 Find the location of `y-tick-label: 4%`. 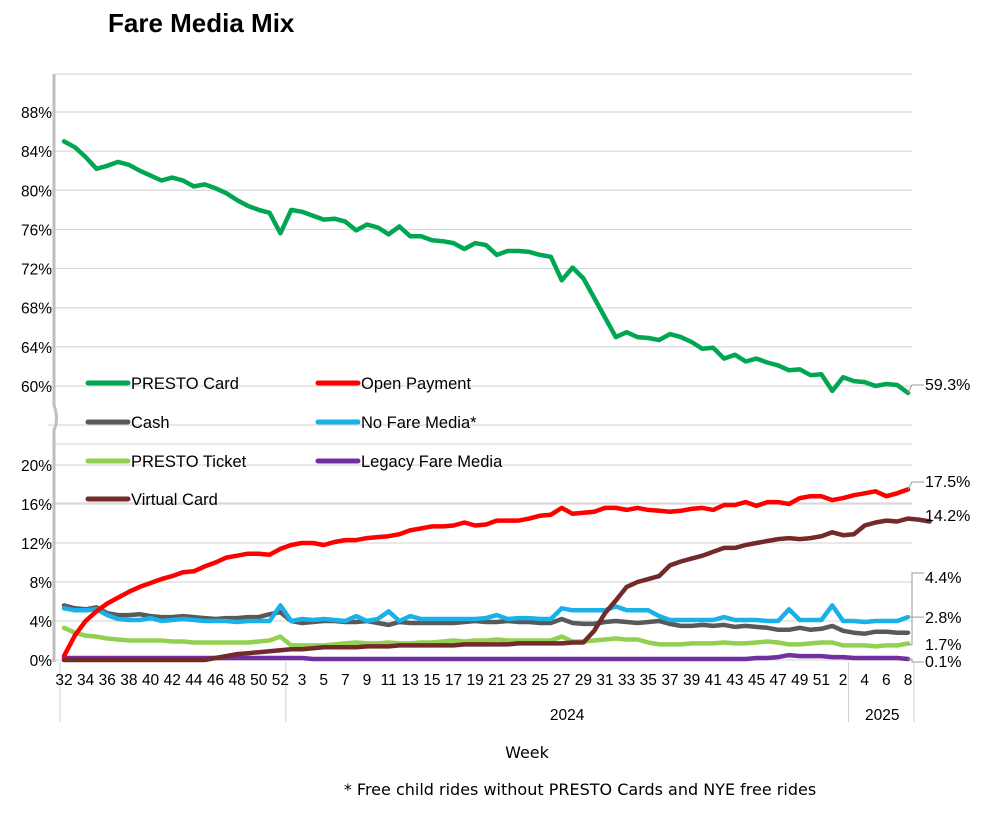

y-tick-label: 4% is located at coordinates (41, 622).